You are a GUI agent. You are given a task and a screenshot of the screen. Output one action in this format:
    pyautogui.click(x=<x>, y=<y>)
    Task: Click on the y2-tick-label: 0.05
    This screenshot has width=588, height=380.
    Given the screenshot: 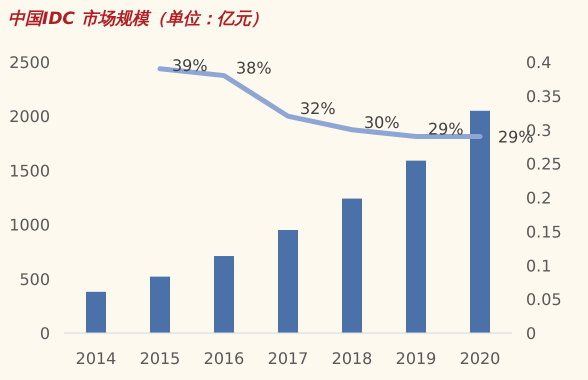 What is the action you would take?
    pyautogui.click(x=544, y=300)
    